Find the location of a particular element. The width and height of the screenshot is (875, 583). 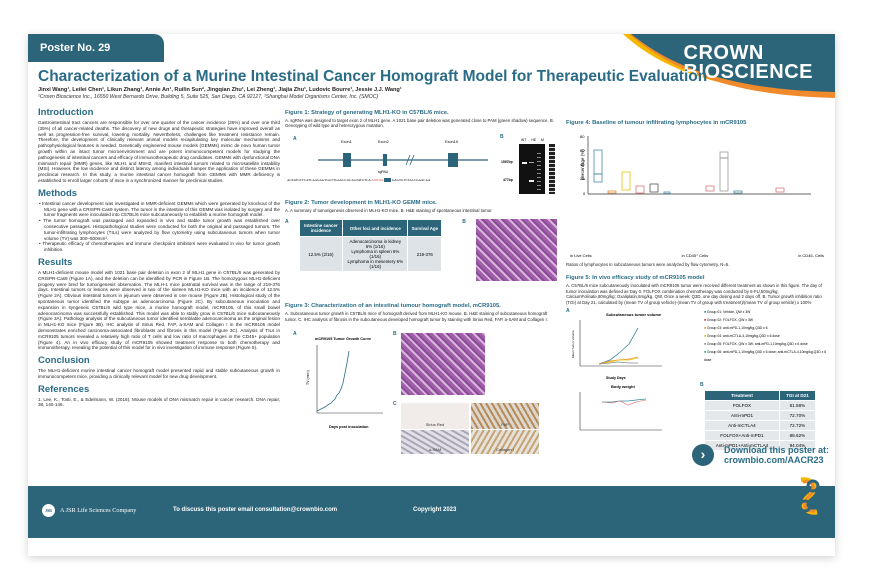

copyright-text: Copyright 2023 is located at coordinates (435, 510).